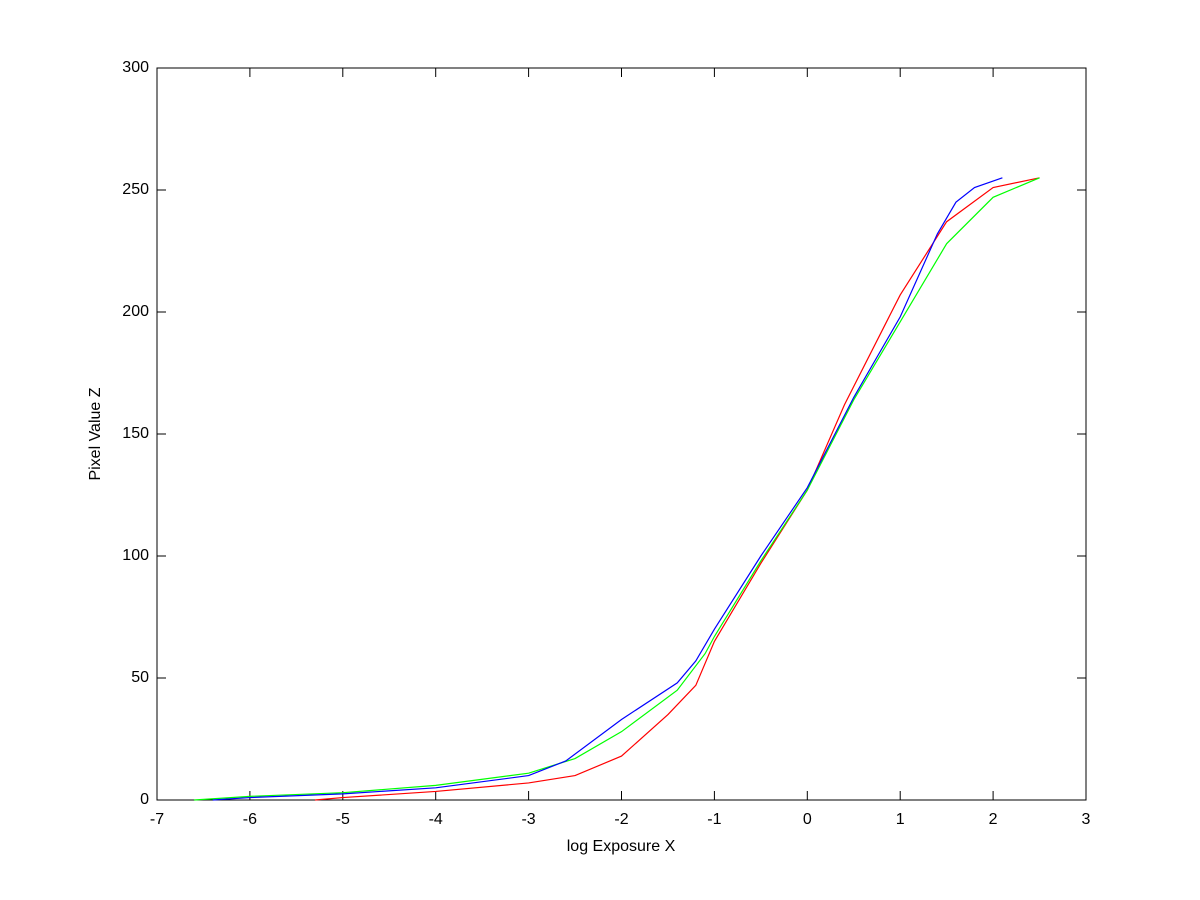 This screenshot has width=1200, height=900. Describe the element at coordinates (1086, 819) in the screenshot. I see `x-tick-label: 3` at that location.